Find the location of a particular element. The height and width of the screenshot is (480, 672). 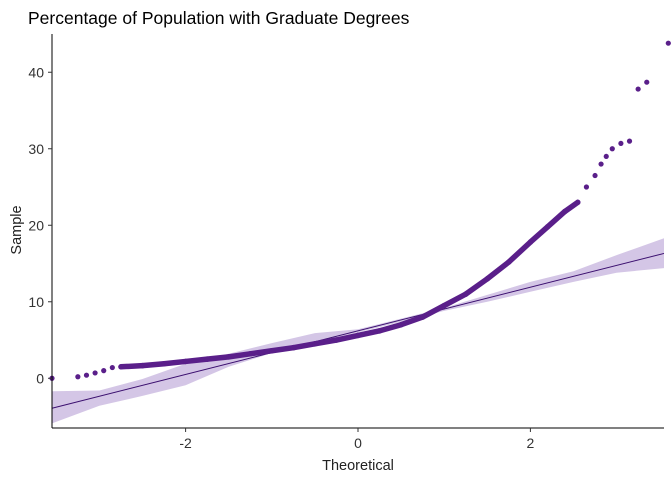

x-axis-title: Theoretical is located at coordinates (358, 466).